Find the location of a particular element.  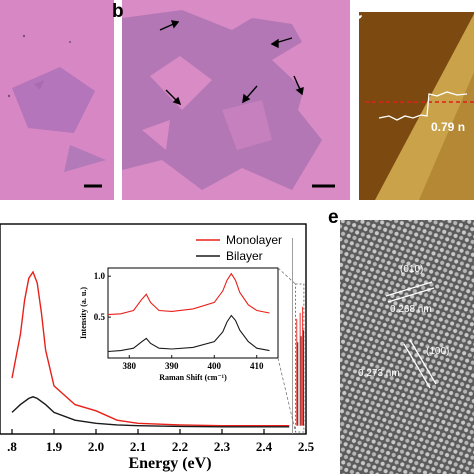

pl-x-tick-label: .8 is located at coordinates (12, 446).